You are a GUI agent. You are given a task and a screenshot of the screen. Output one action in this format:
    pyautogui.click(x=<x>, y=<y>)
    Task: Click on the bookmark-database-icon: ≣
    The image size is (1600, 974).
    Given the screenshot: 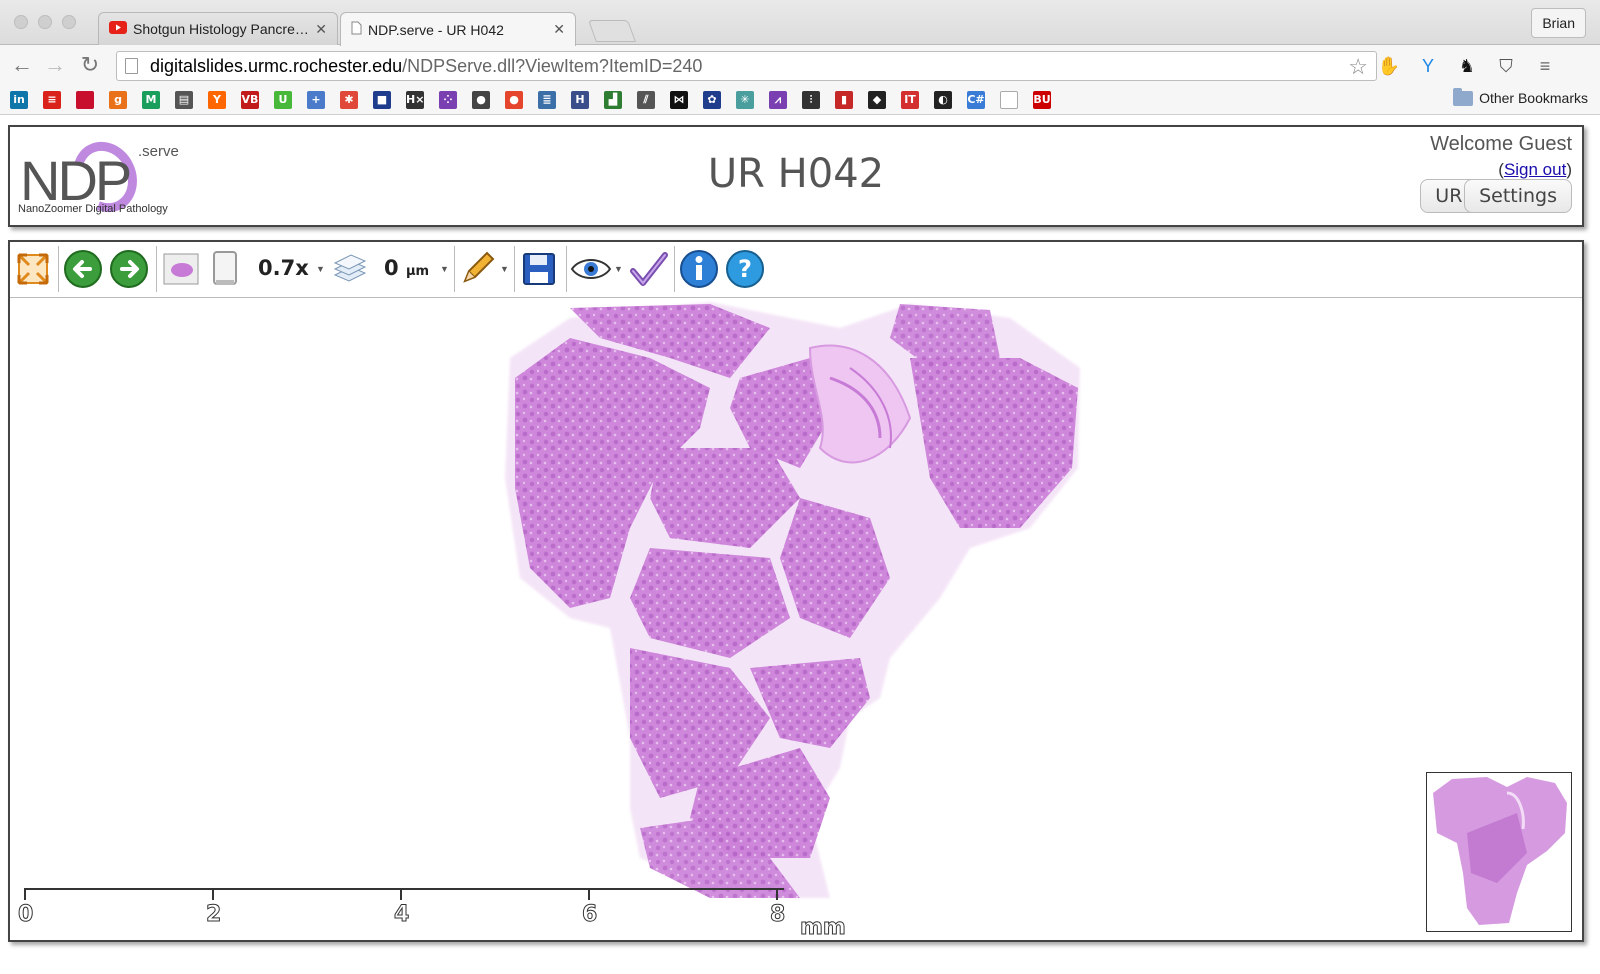 What is the action you would take?
    pyautogui.click(x=547, y=100)
    